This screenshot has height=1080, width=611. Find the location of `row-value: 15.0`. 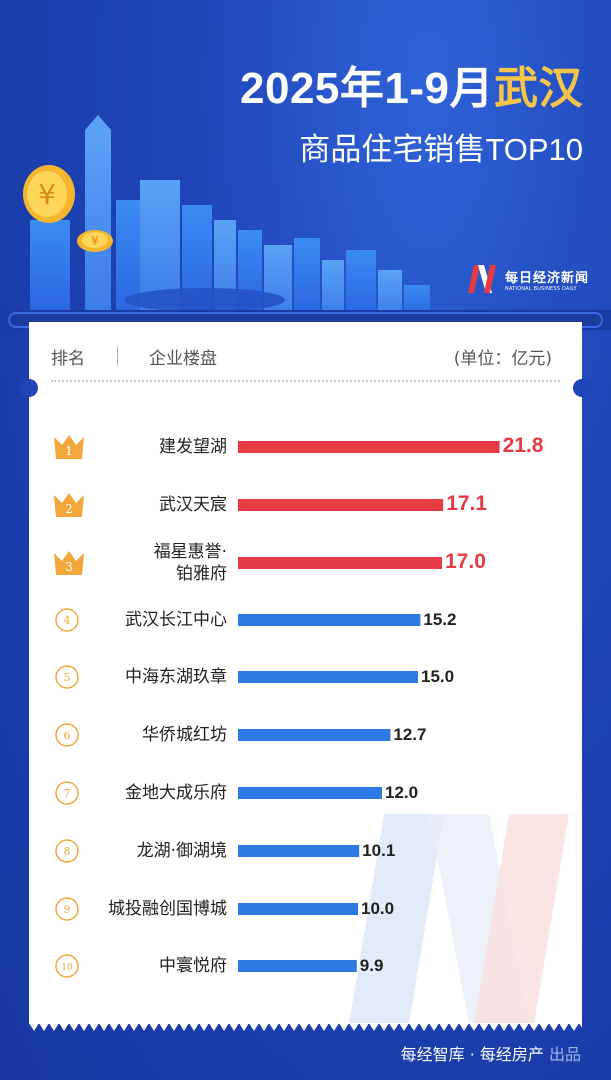

row-value: 15.0 is located at coordinates (438, 676).